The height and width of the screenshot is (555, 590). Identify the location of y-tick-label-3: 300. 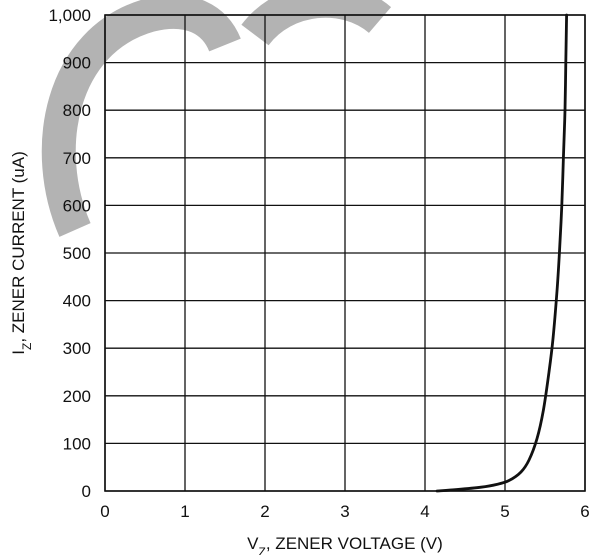
(77, 348).